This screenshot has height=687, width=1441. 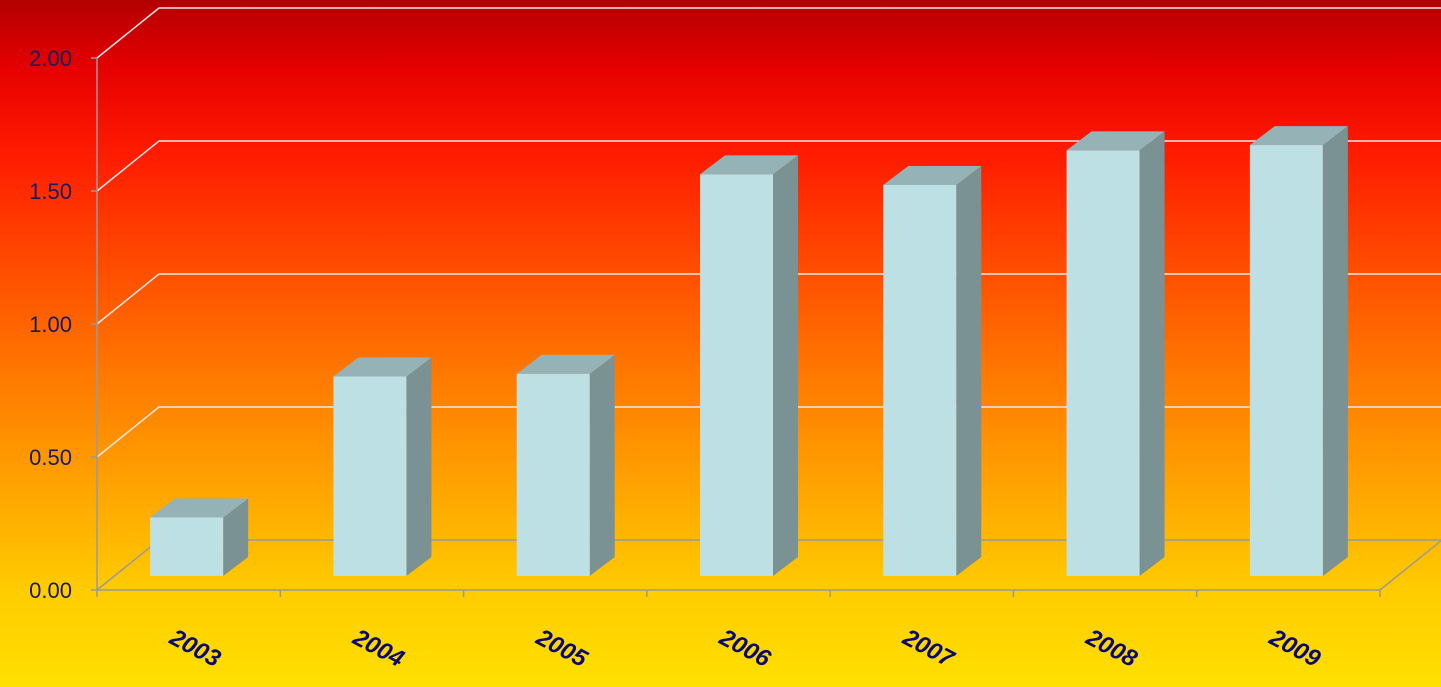 I want to click on x-tick-label: 2004, so click(x=378, y=647).